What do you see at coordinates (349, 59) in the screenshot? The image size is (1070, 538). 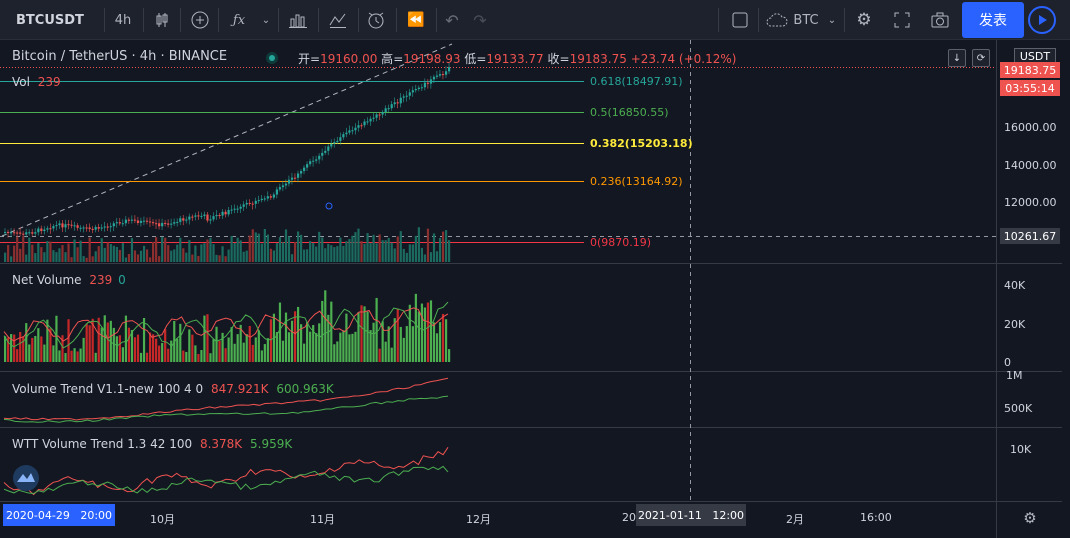 I see `open-value: 19160.00` at bounding box center [349, 59].